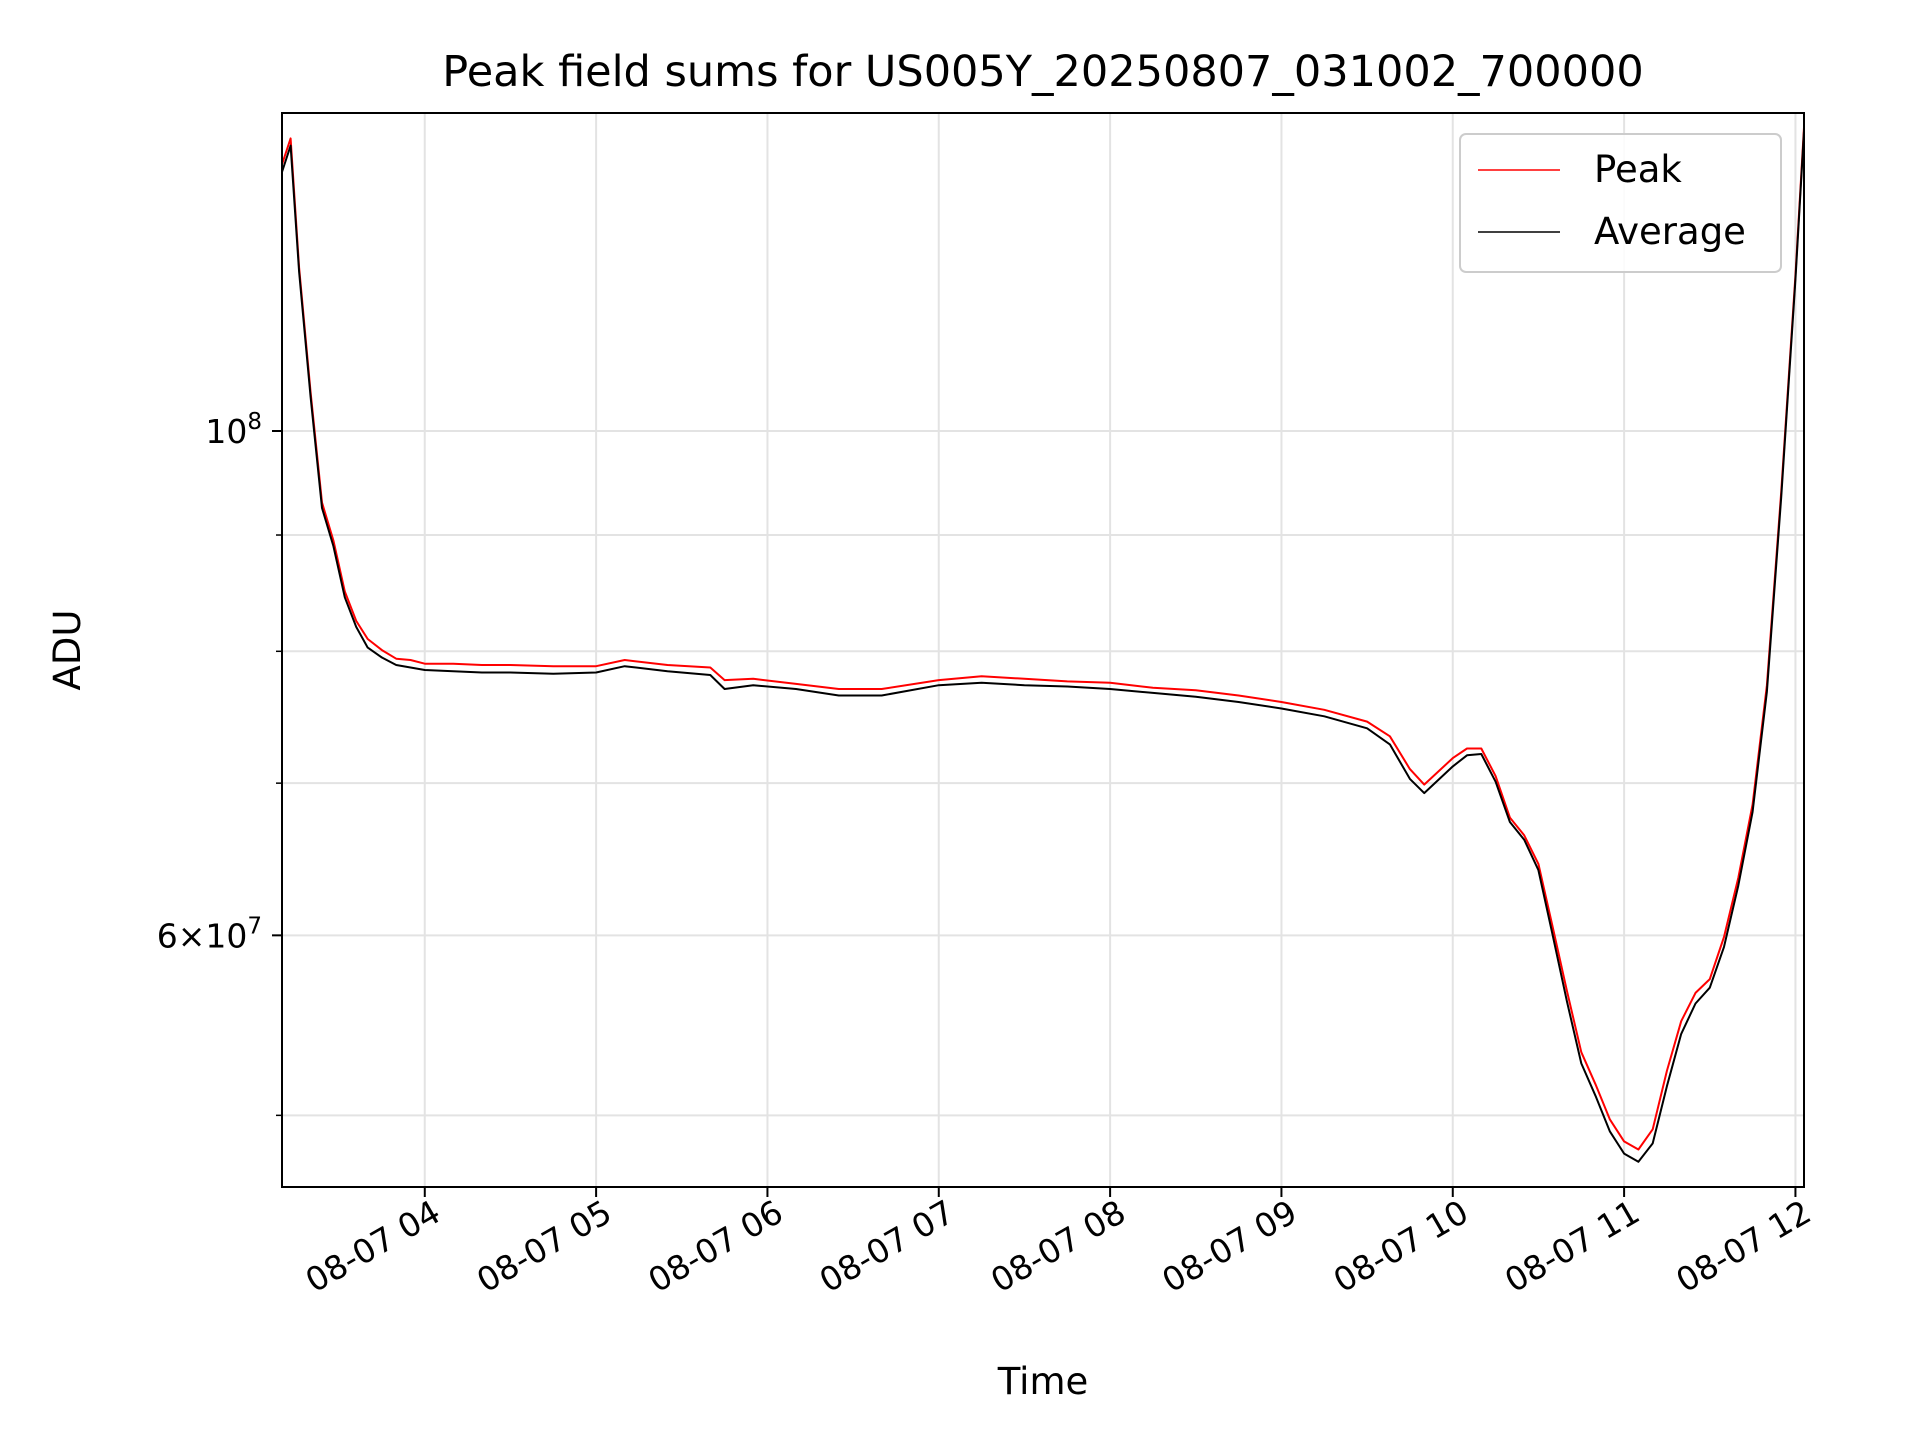 The height and width of the screenshot is (1440, 1920). I want to click on y-axis-label: ADU, so click(67, 650).